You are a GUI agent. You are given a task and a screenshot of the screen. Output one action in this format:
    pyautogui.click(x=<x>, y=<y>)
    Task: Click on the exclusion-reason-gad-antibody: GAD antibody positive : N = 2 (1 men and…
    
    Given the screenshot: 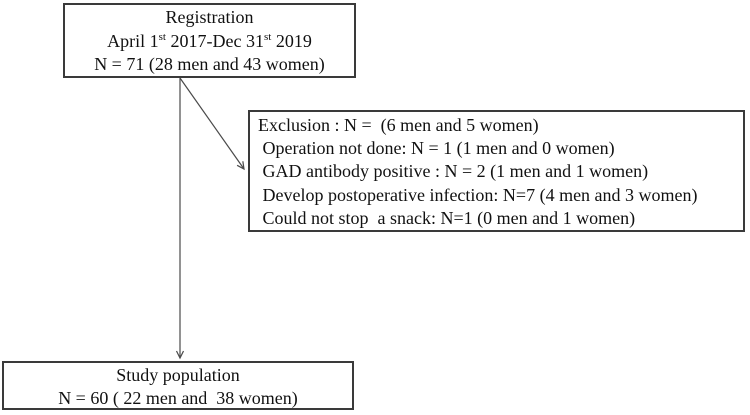 What is the action you would take?
    pyautogui.click(x=453, y=171)
    